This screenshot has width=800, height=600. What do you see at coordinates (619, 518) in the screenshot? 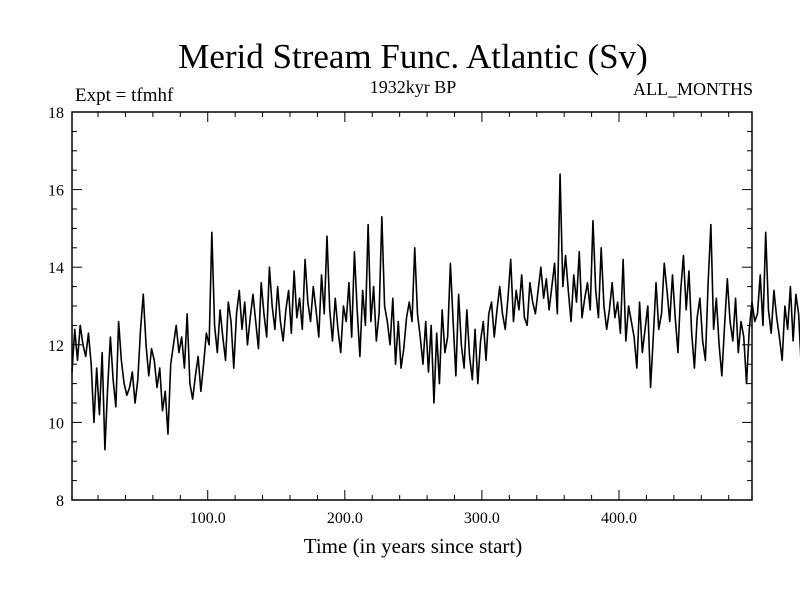
I see `x-tick-label: 400.0` at bounding box center [619, 518].